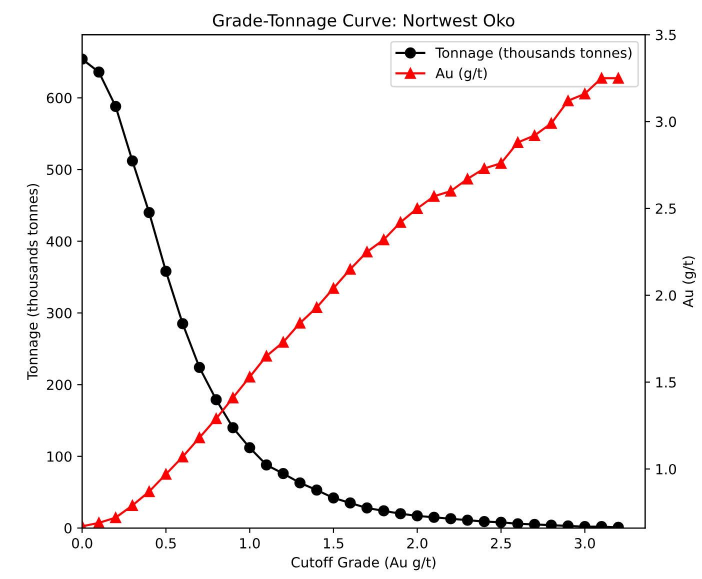 This screenshot has width=702, height=579. Describe the element at coordinates (689, 282) in the screenshot. I see `y2-axis-title: Au (g/t)` at that location.